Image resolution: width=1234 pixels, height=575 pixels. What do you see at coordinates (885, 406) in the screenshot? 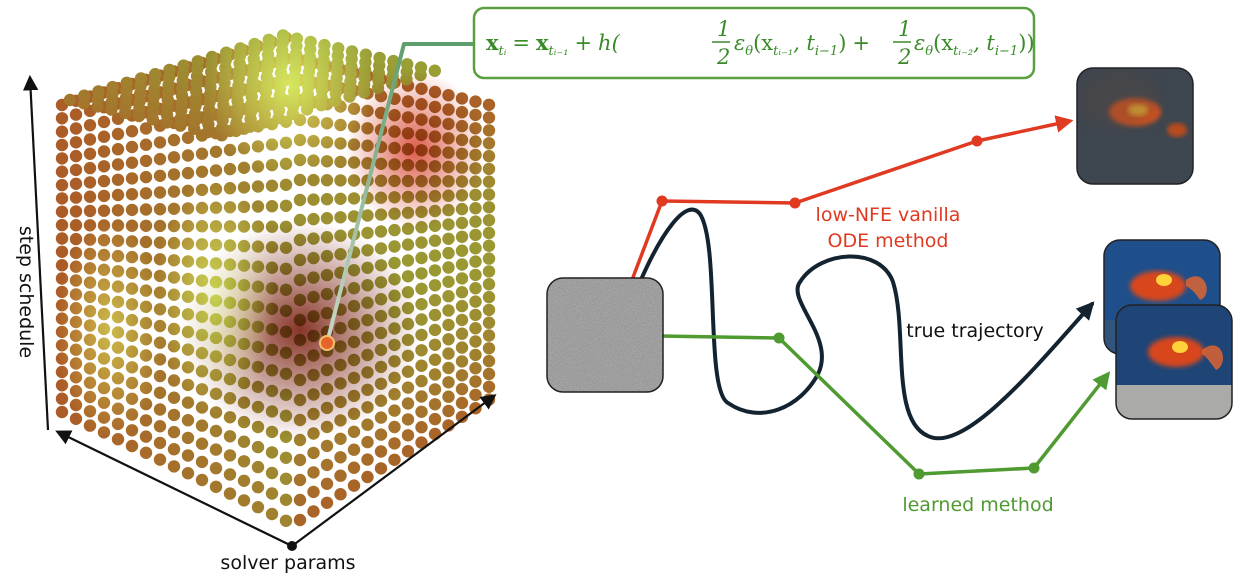
I see `green-learned-path` at bounding box center [885, 406].